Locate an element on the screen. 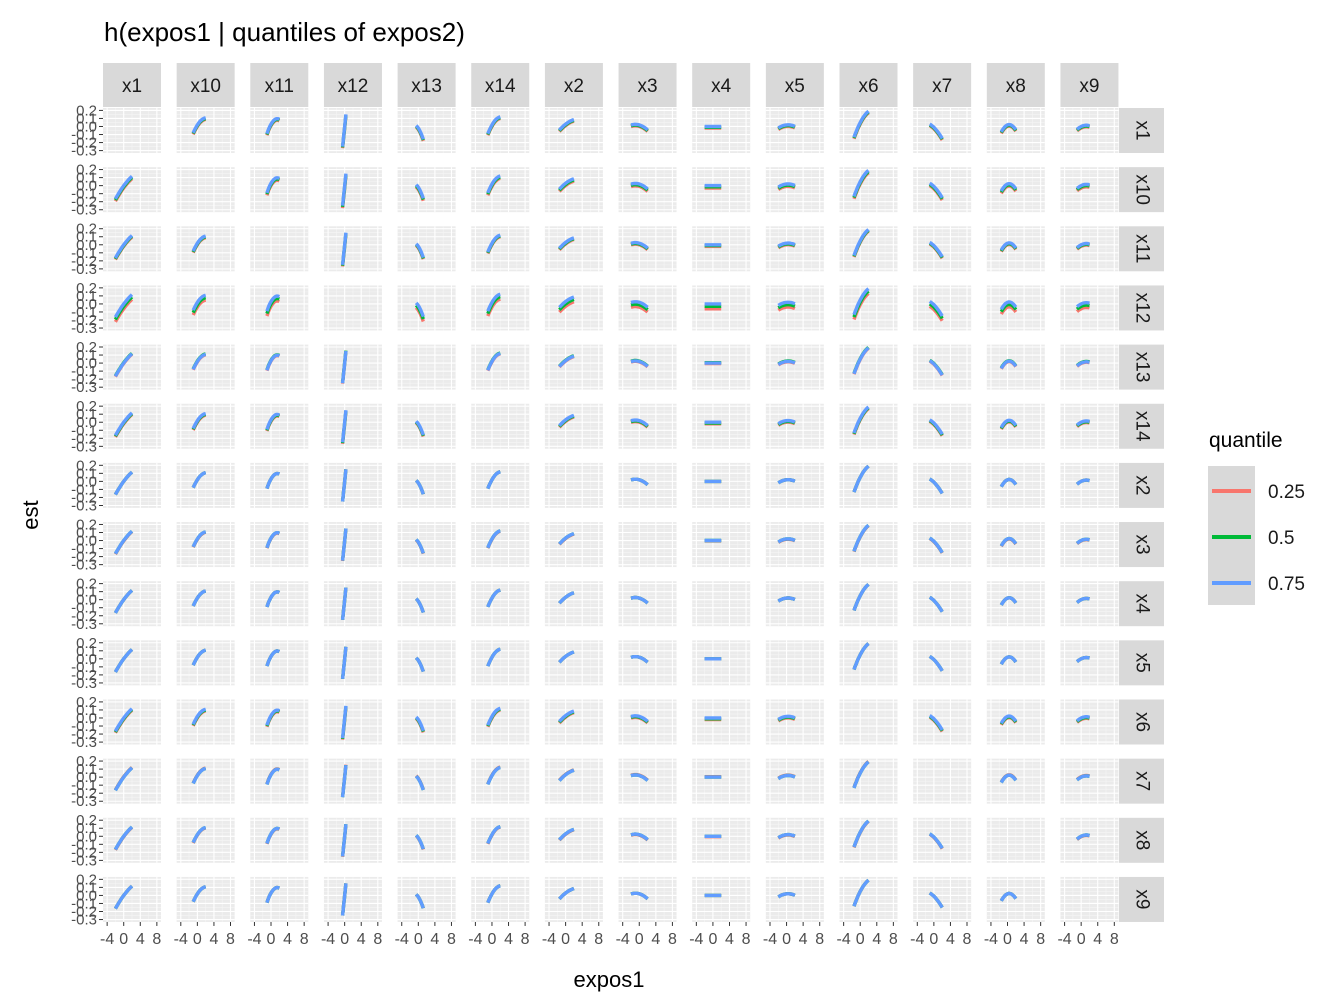 The image size is (1344, 1008). row-strip-label: x1 is located at coordinates (1141, 130).